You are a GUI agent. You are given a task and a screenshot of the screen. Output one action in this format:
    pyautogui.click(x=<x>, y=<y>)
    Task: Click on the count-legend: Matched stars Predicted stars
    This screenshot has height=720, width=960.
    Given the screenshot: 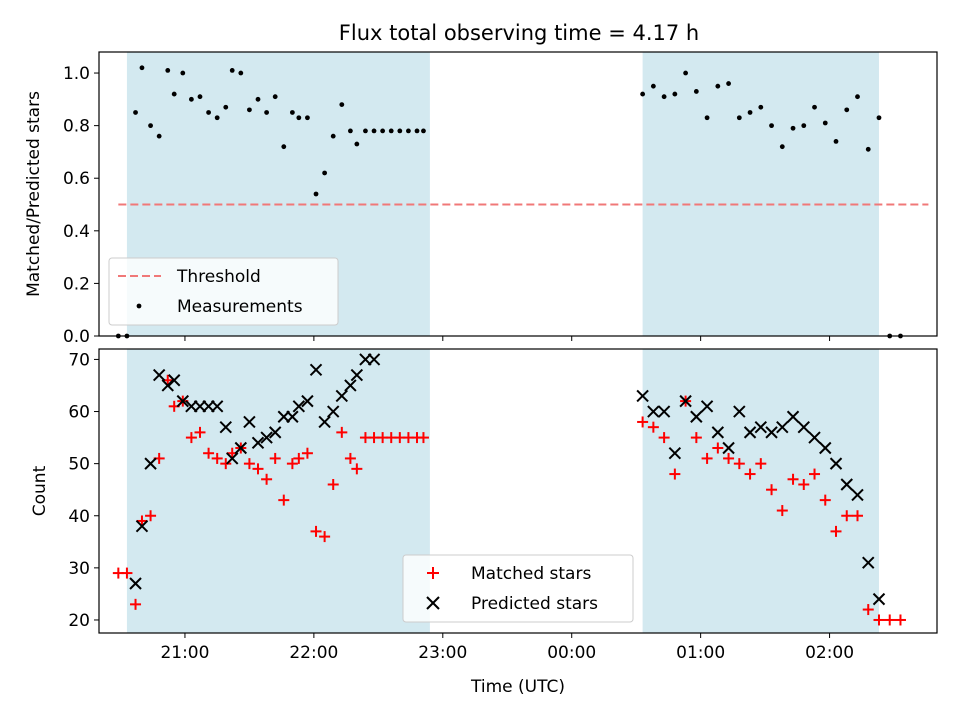 What is the action you would take?
    pyautogui.click(x=518, y=588)
    